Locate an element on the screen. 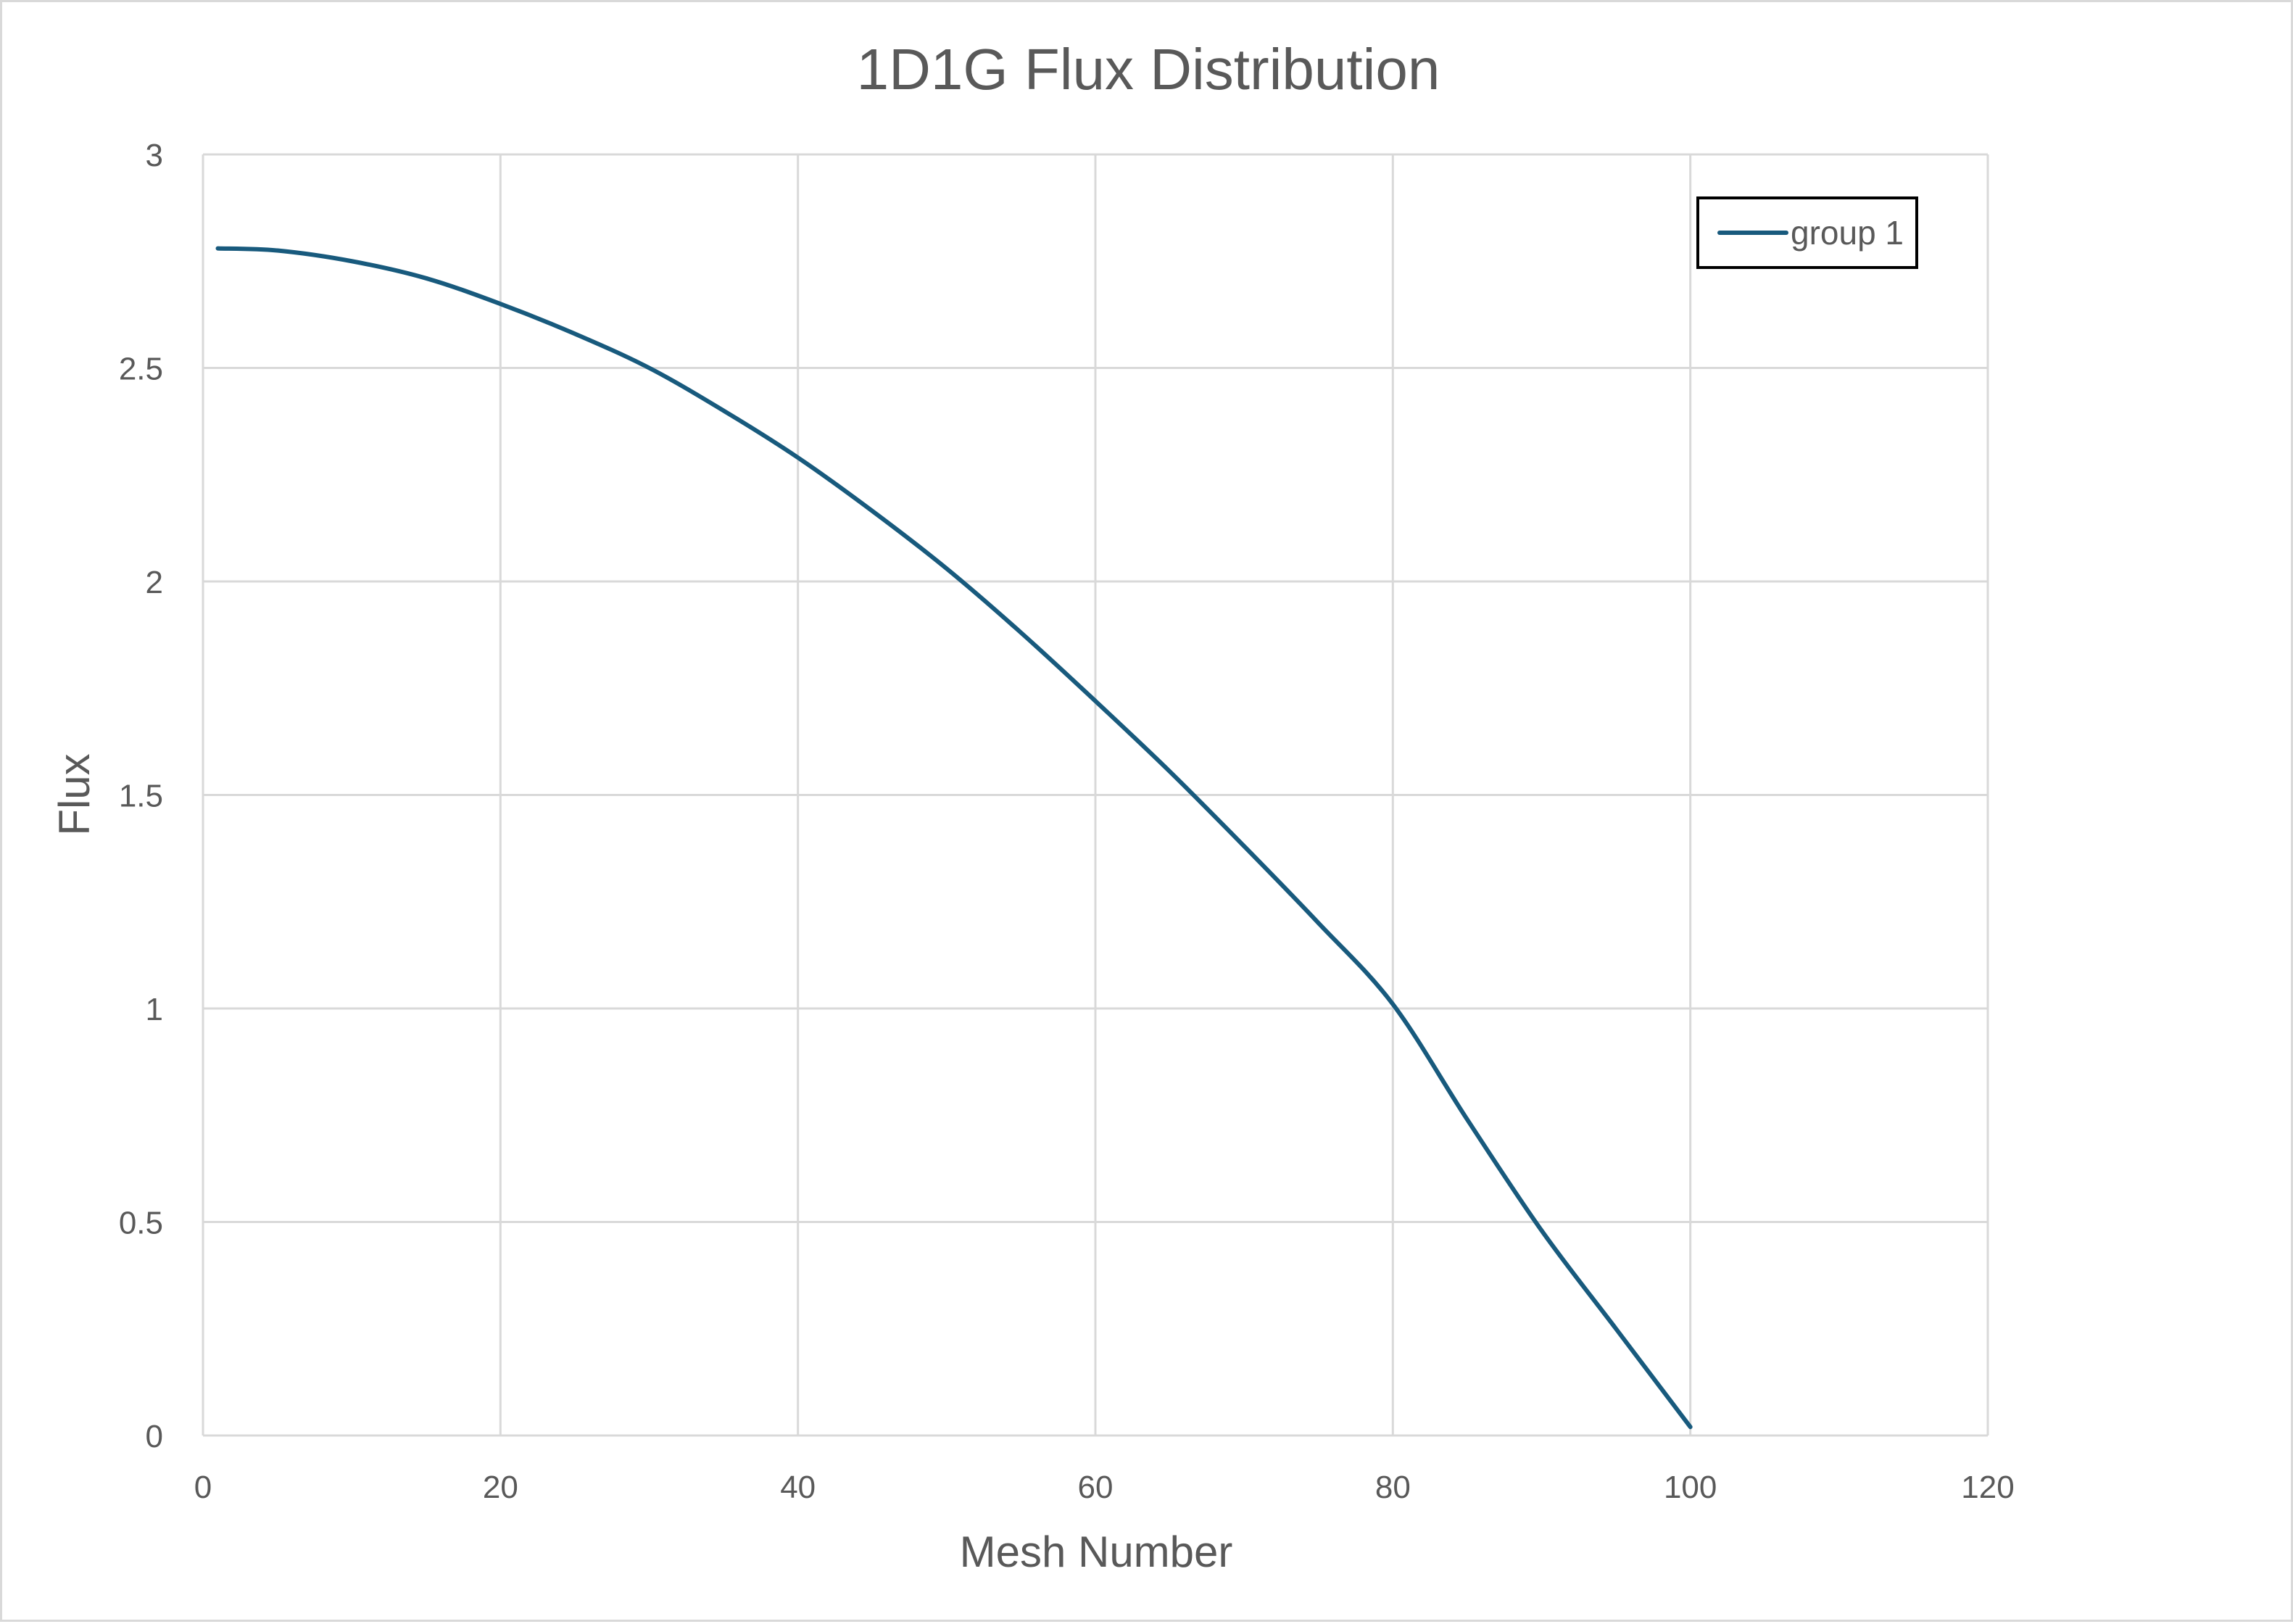  y-tick-label: 0 is located at coordinates (154, 1436).